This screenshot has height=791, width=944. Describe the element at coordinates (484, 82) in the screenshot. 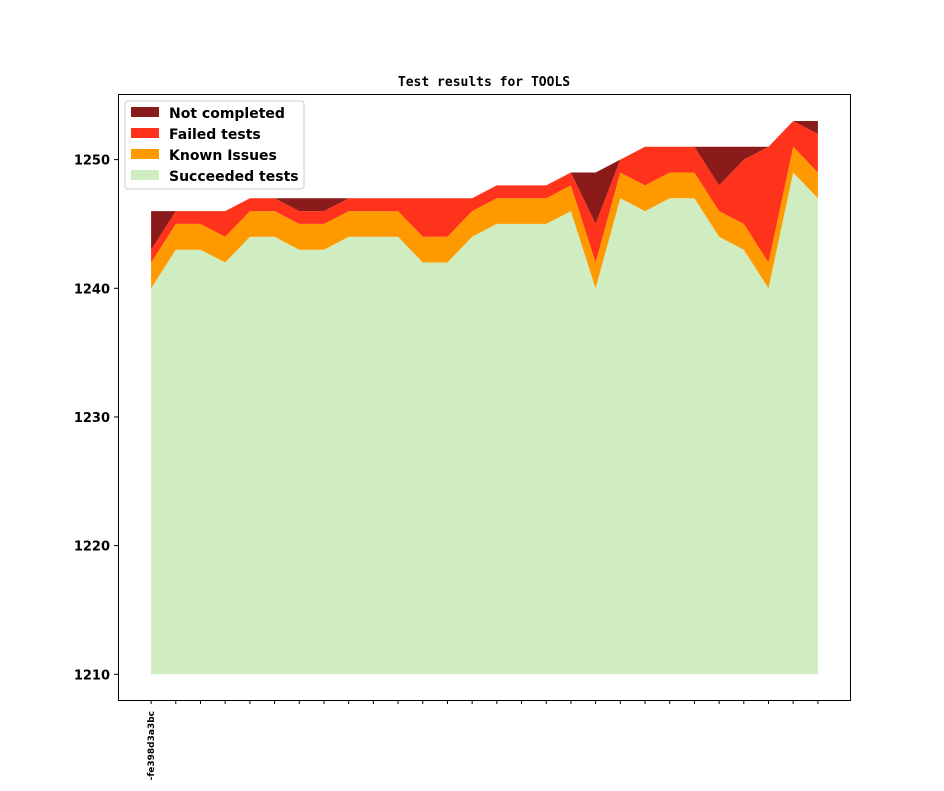

I see `chart-title: Test results for TOOLS` at that location.